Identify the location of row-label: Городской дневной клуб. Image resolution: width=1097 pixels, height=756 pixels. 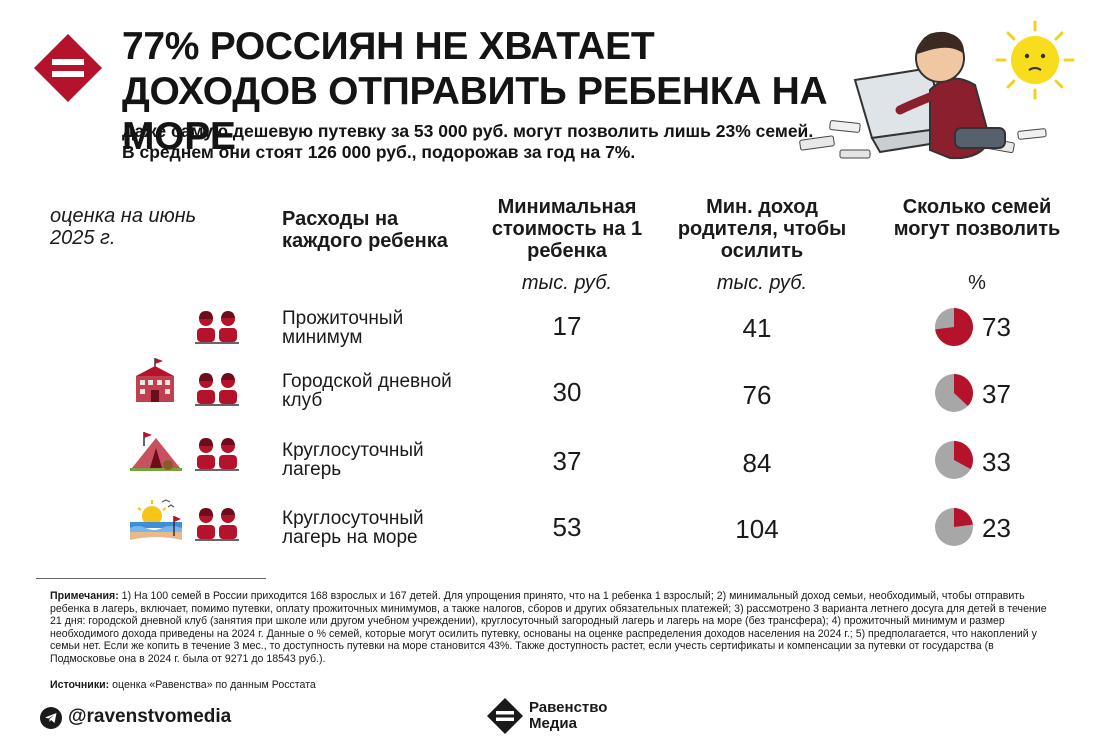
(367, 391).